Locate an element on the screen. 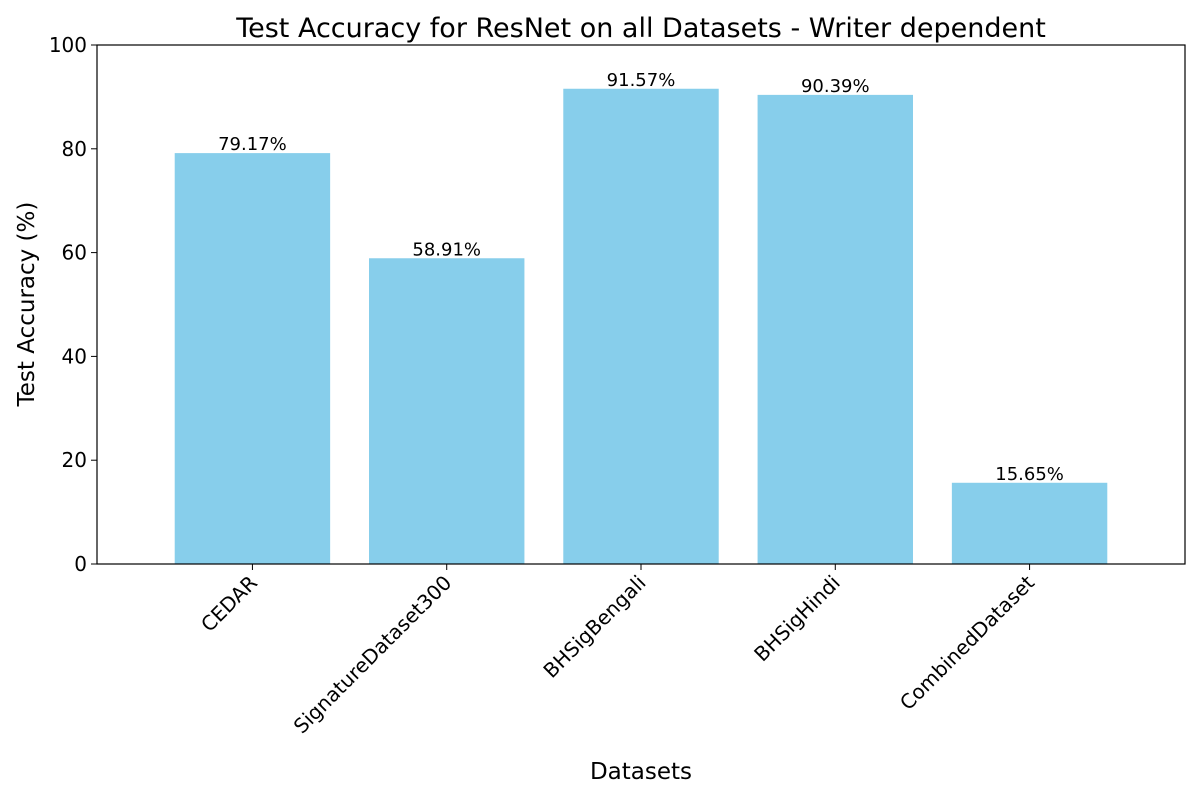 The image size is (1200, 800). data-label-bhsigbengali: 91.57% is located at coordinates (641, 80).